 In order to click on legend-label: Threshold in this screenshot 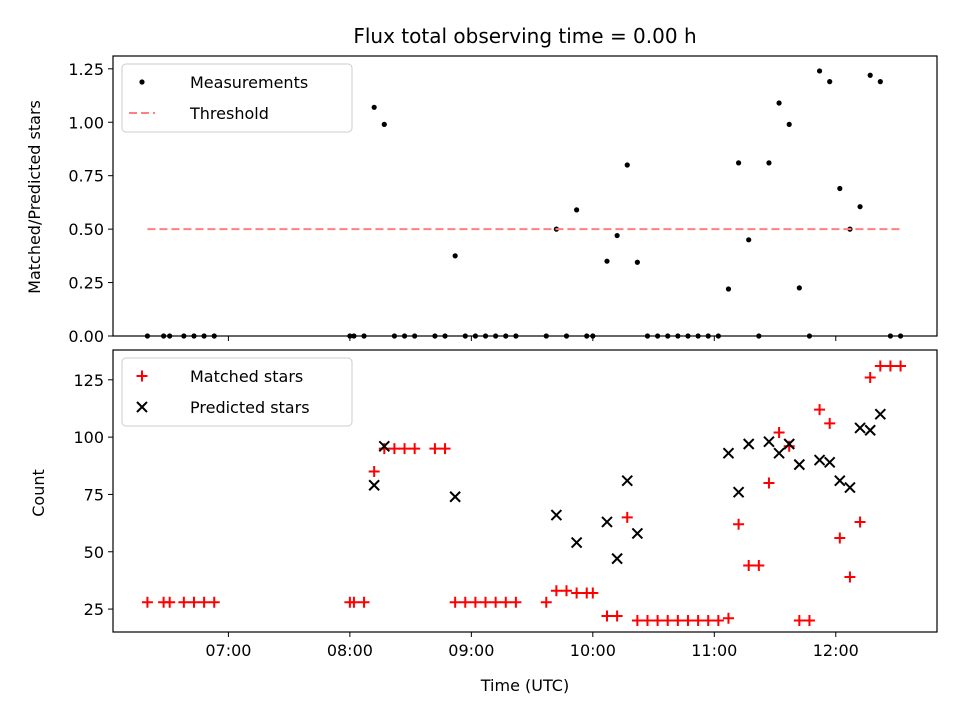, I will do `click(229, 113)`.